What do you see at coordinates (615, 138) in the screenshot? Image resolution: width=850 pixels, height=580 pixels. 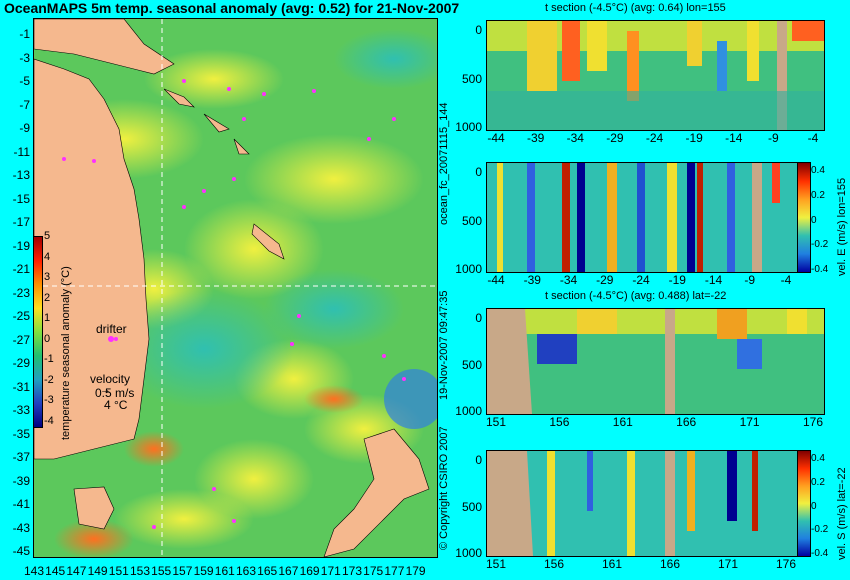 I see `section-top-temp-x-tick: -29` at bounding box center [615, 138].